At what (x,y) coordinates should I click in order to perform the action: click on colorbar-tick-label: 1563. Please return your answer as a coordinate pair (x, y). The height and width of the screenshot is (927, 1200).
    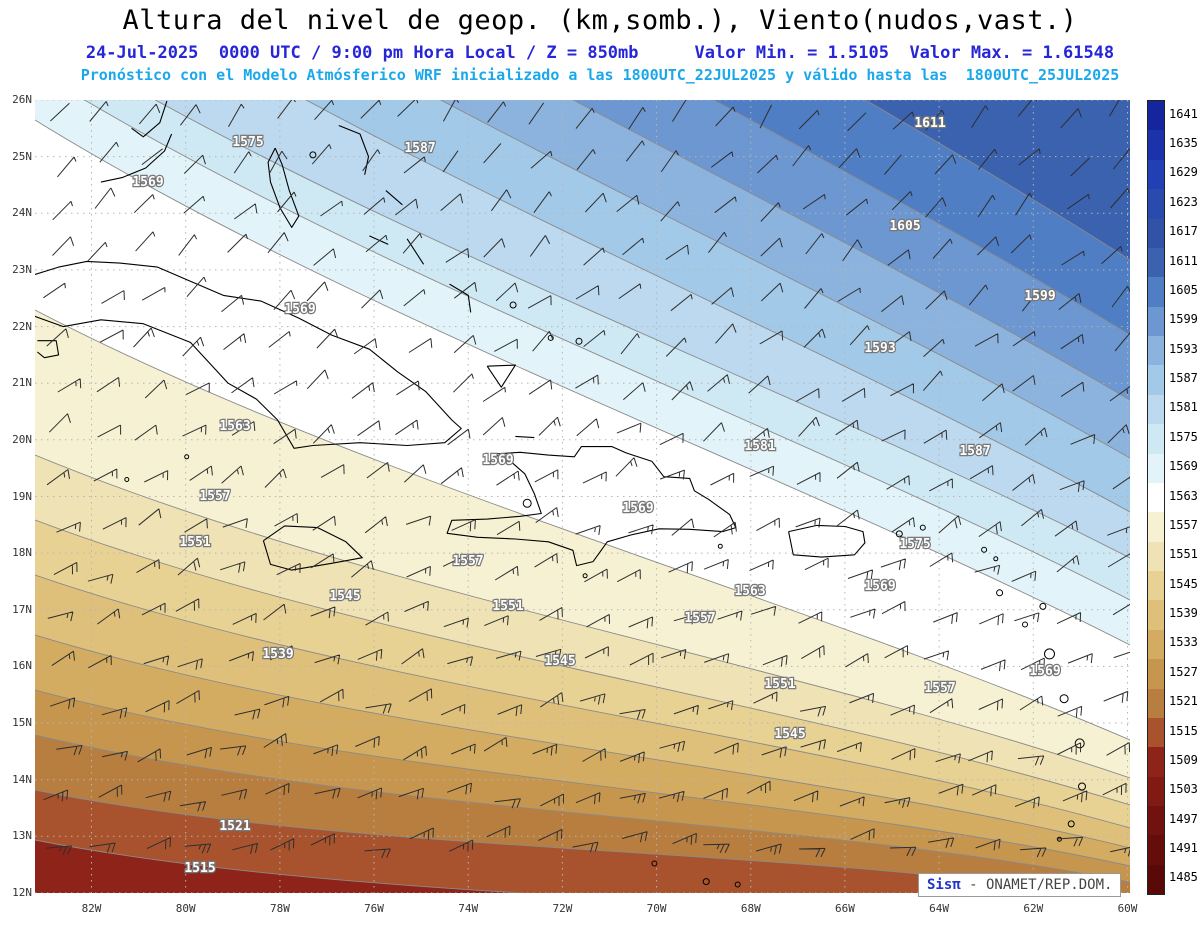
    Looking at the image, I should click on (1183, 495).